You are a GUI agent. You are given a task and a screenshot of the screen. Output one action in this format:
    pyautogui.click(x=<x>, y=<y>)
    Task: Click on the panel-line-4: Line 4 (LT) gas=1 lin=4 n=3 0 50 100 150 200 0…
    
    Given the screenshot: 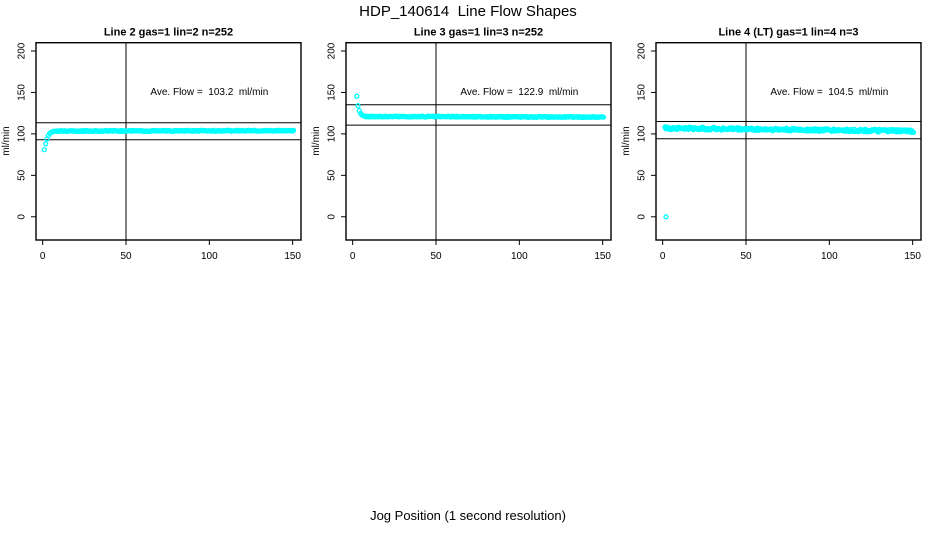 What is the action you would take?
    pyautogui.click(x=771, y=144)
    